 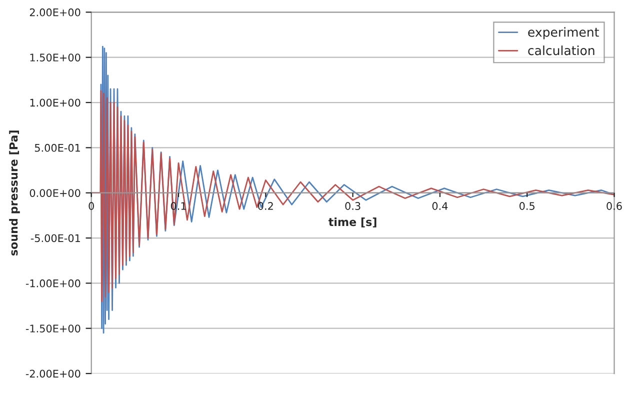 What do you see at coordinates (440, 206) in the screenshot?
I see `x-tick-label: 0.4` at bounding box center [440, 206].